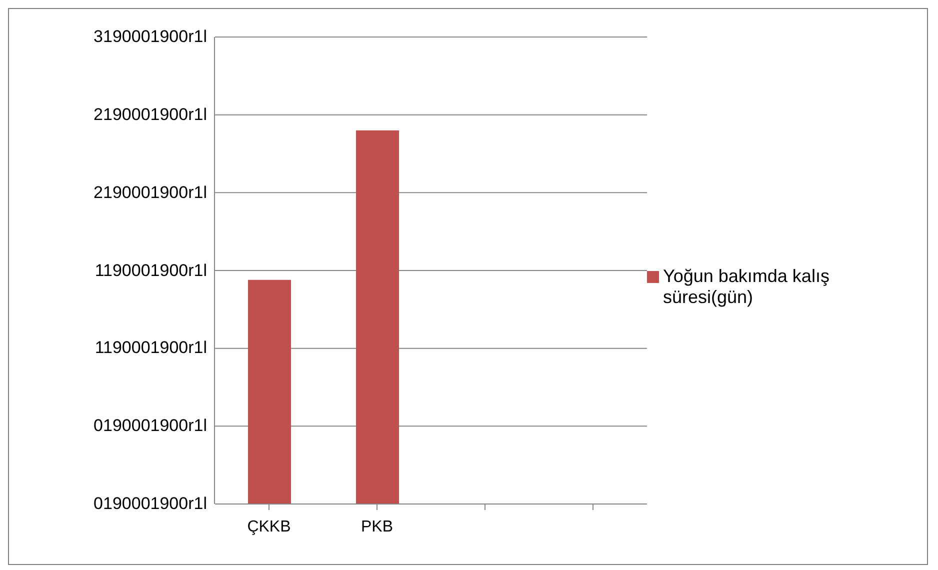 The height and width of the screenshot is (570, 938). What do you see at coordinates (746, 287) in the screenshot?
I see `legend-label: Yoğun bakımda kalış süresi(gün)` at bounding box center [746, 287].